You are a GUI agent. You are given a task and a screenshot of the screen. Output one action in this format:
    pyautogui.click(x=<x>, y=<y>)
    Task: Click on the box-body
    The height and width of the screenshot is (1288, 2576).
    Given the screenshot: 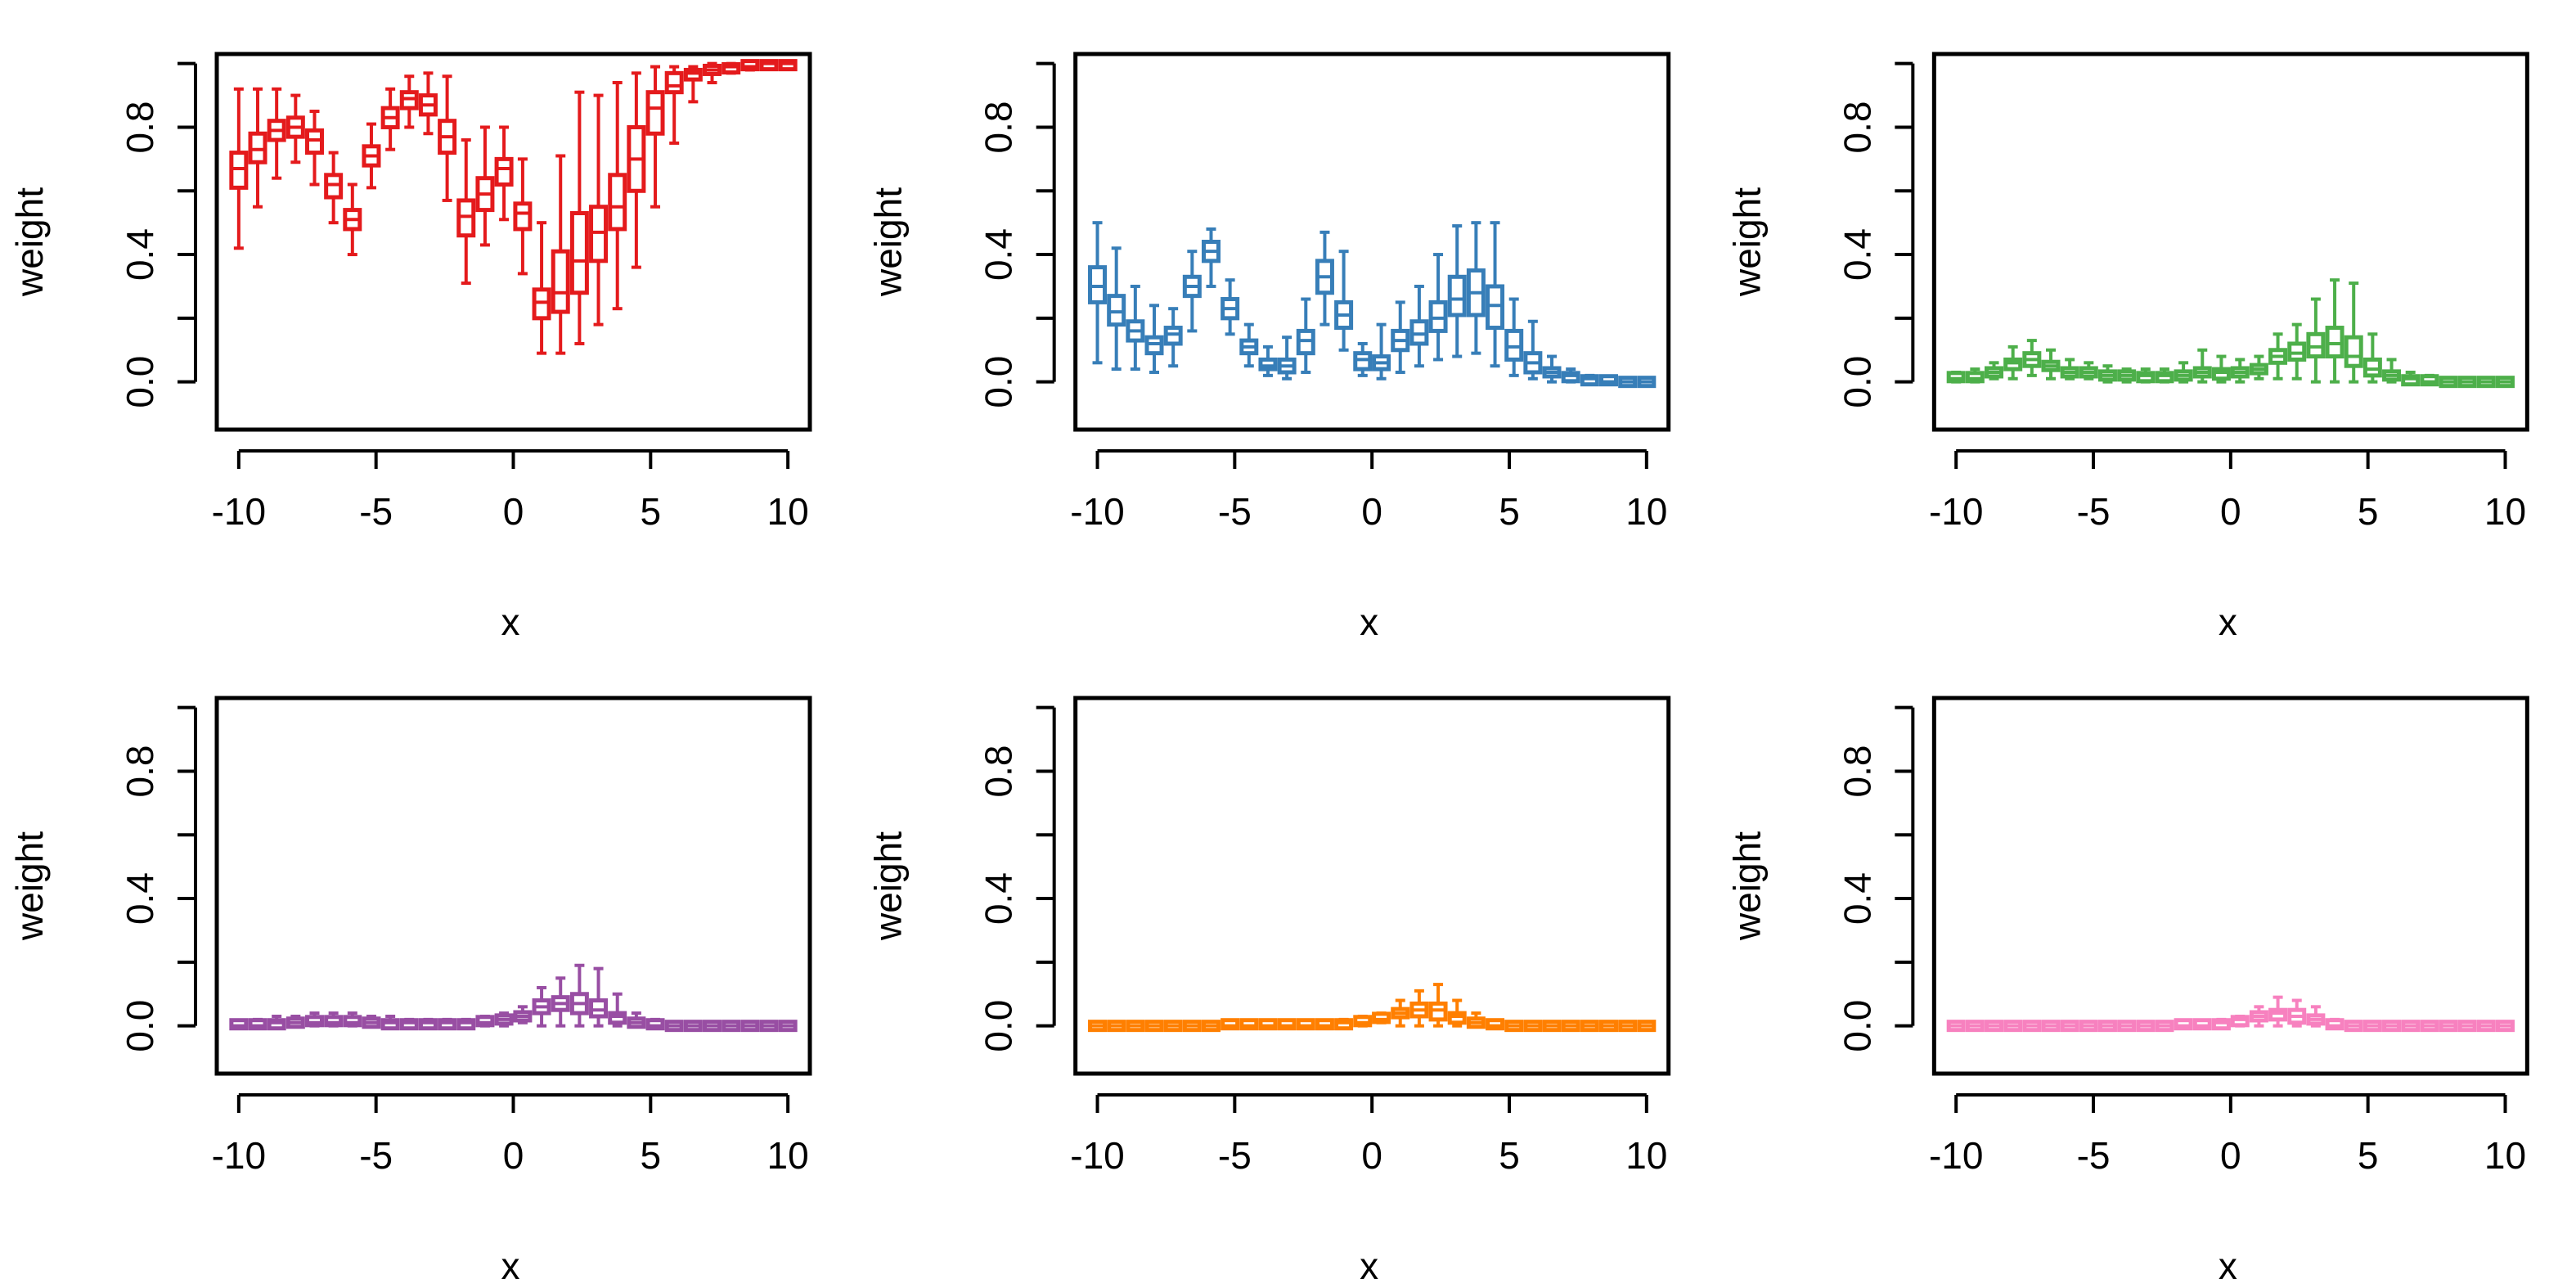 What is the action you would take?
    pyautogui.click(x=579, y=252)
    